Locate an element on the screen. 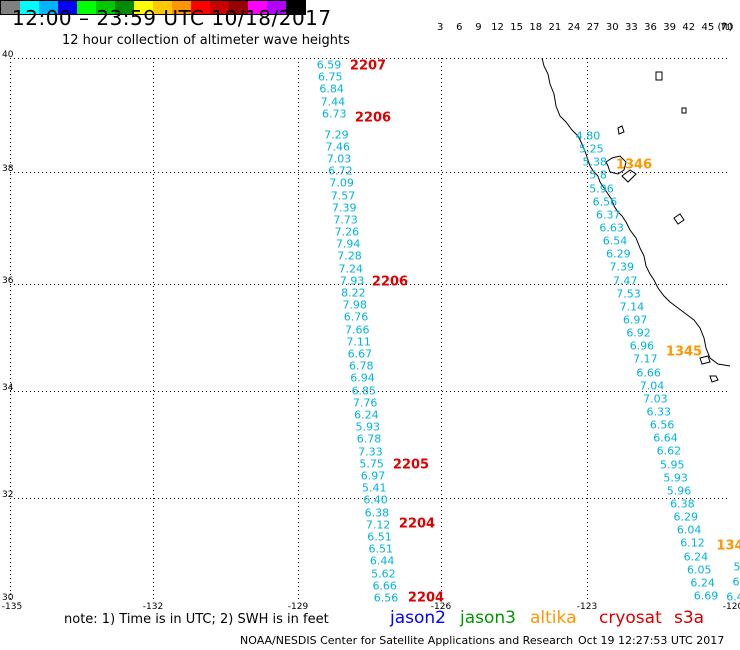 The image size is (740, 650). wave-height-value: 8.22 is located at coordinates (353, 293).